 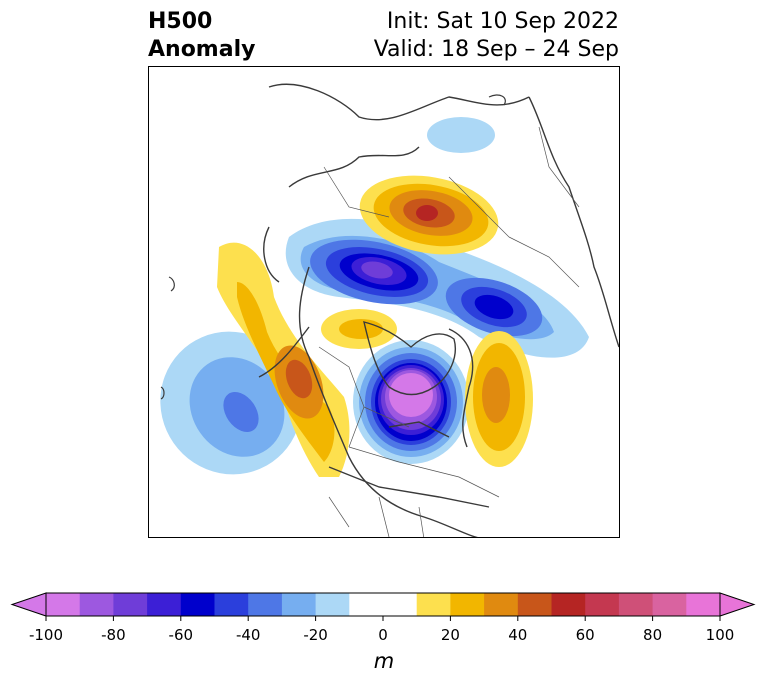 I want to click on colorbar-unit: m, so click(x=384, y=661).